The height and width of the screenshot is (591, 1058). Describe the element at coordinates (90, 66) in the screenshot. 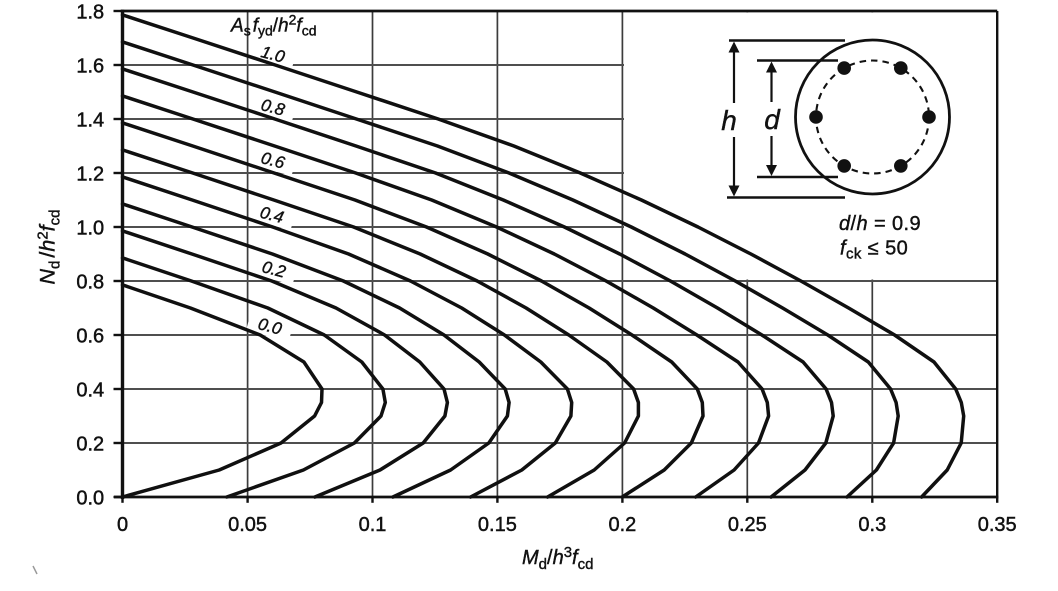

I see `svg-text: 1.6` at that location.